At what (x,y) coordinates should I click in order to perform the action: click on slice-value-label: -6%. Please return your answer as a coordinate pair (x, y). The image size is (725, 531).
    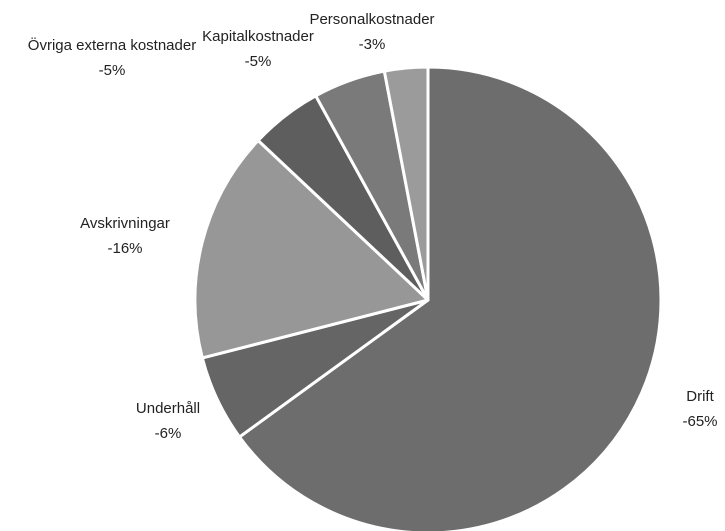
    Looking at the image, I should click on (168, 433).